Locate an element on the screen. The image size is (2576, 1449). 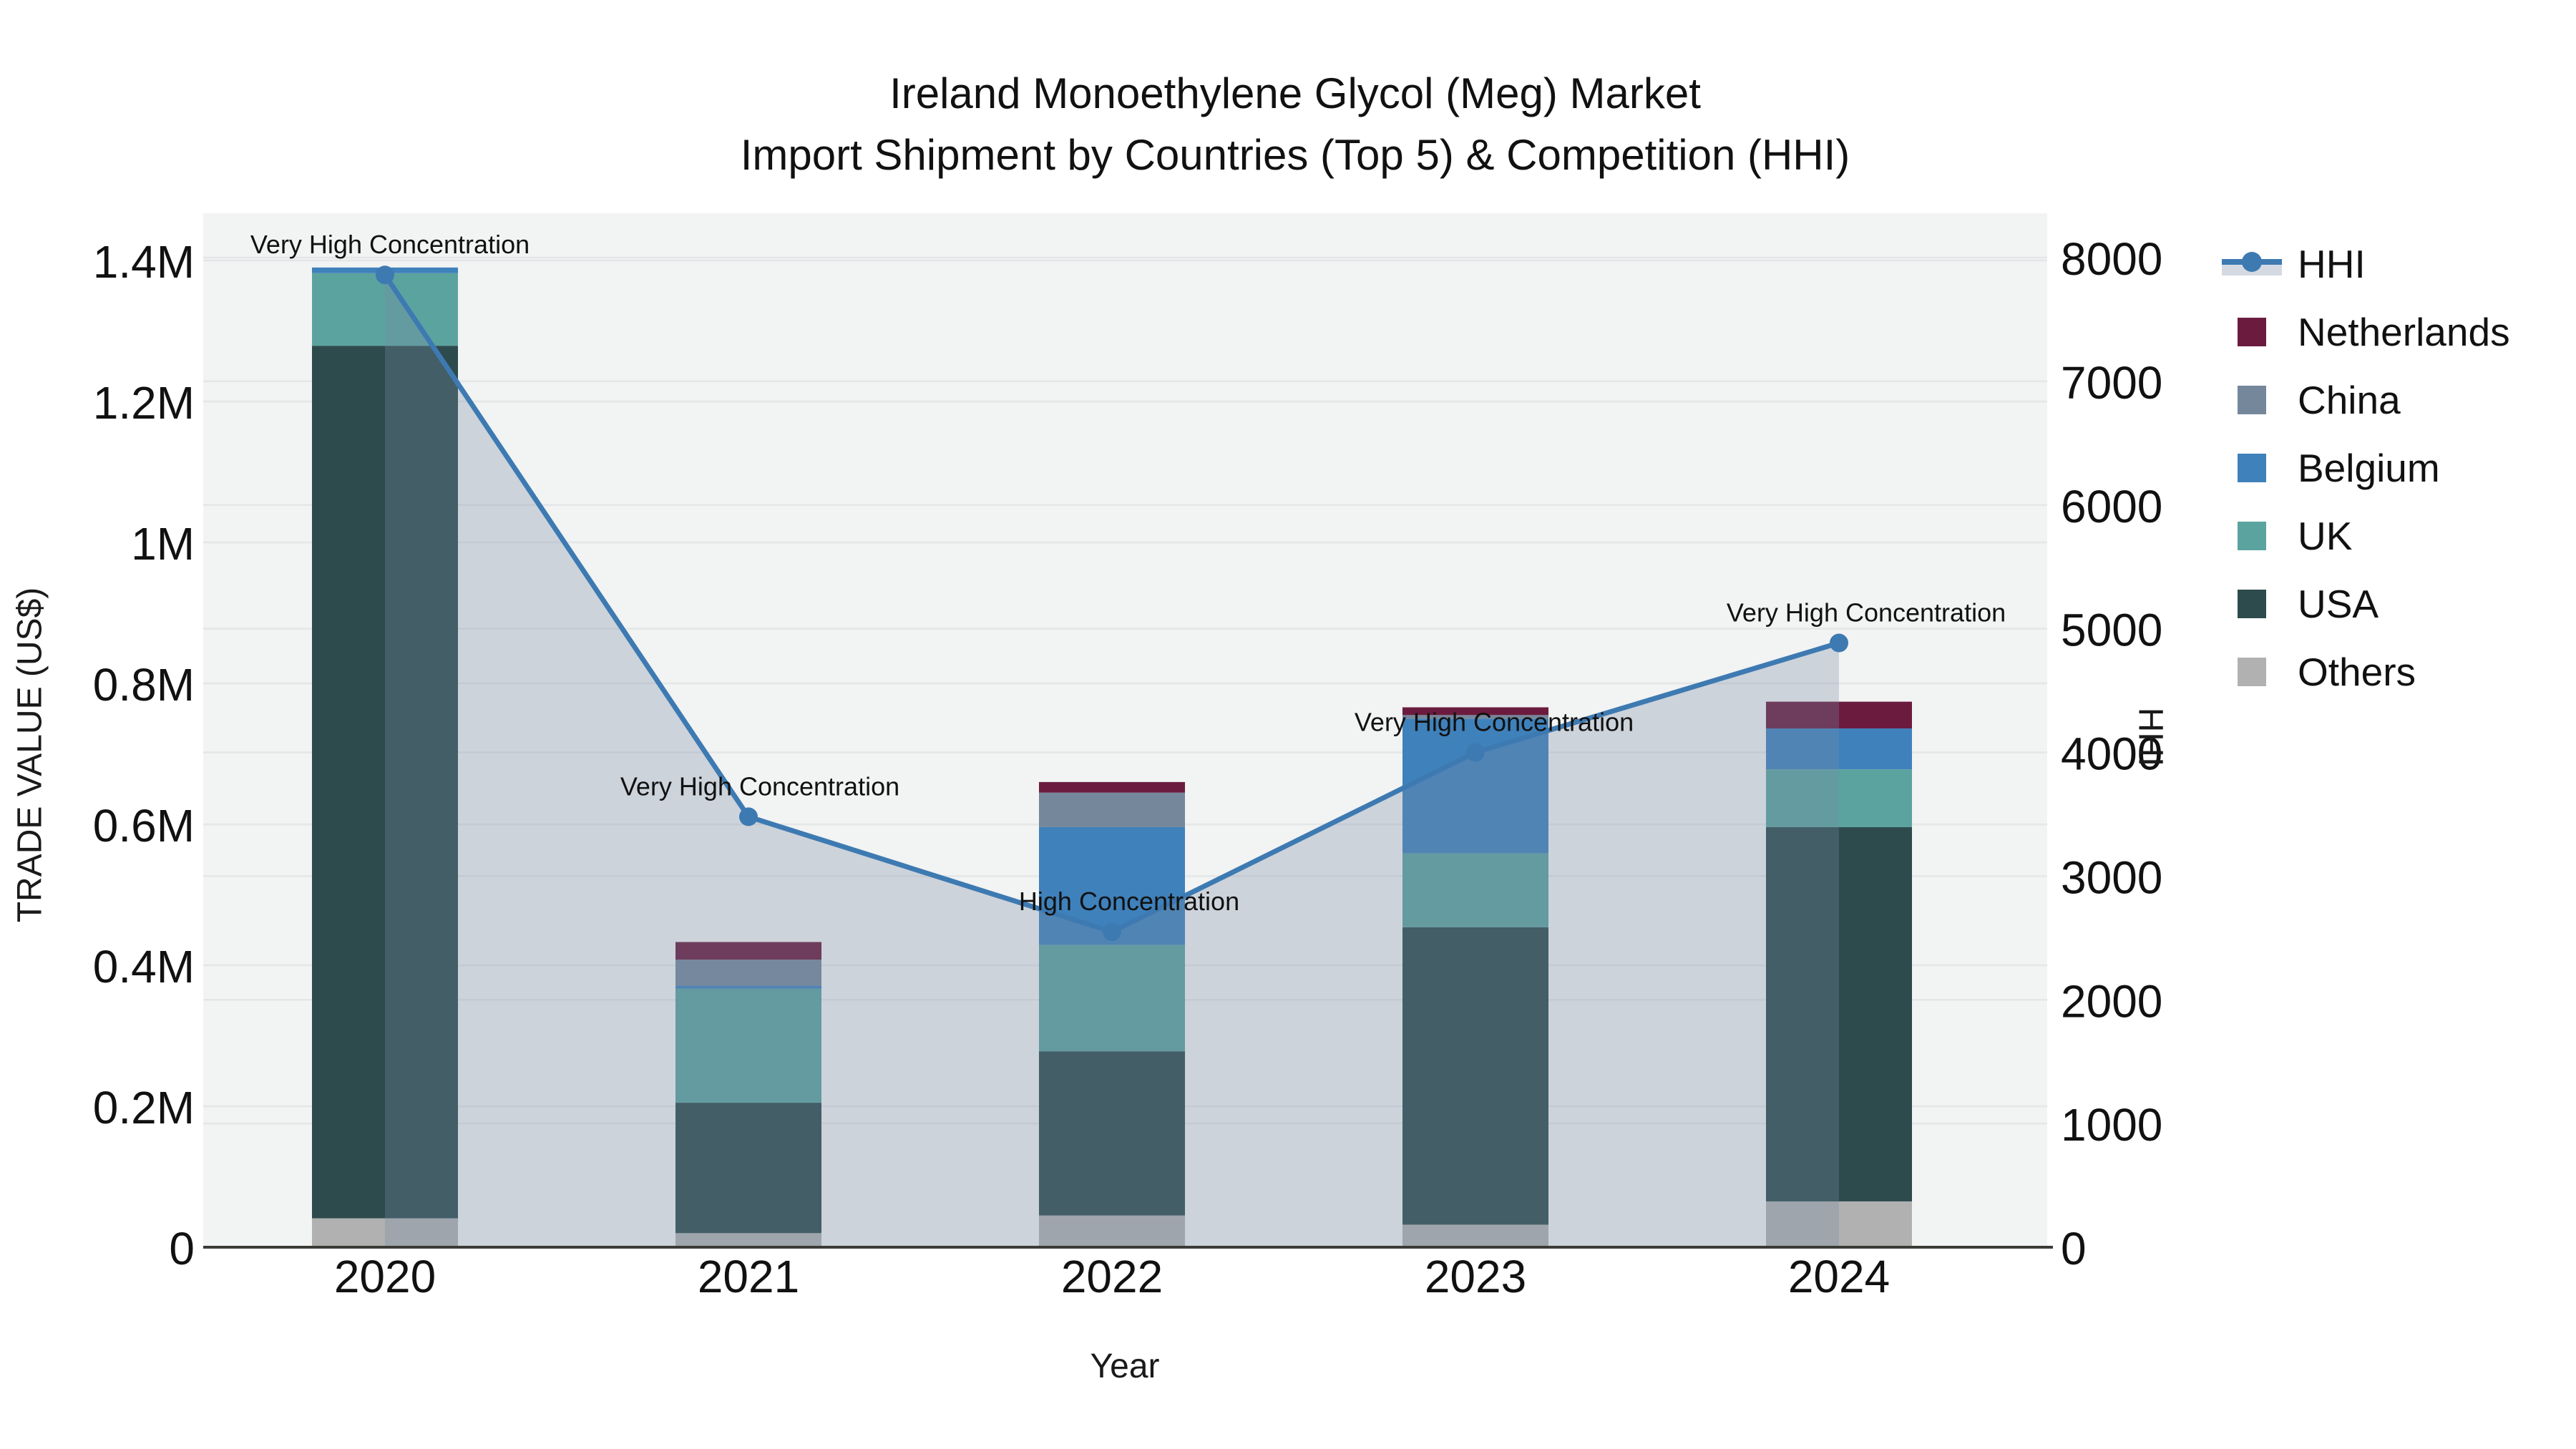
bar-segment-belgium-2021 is located at coordinates (748, 987).